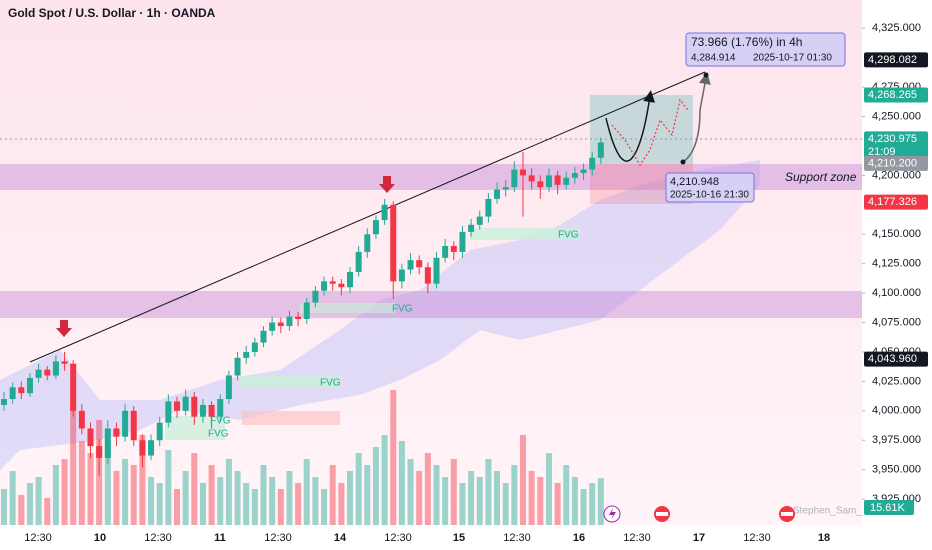  What do you see at coordinates (579, 538) in the screenshot?
I see `x-tick-label: 16` at bounding box center [579, 538].